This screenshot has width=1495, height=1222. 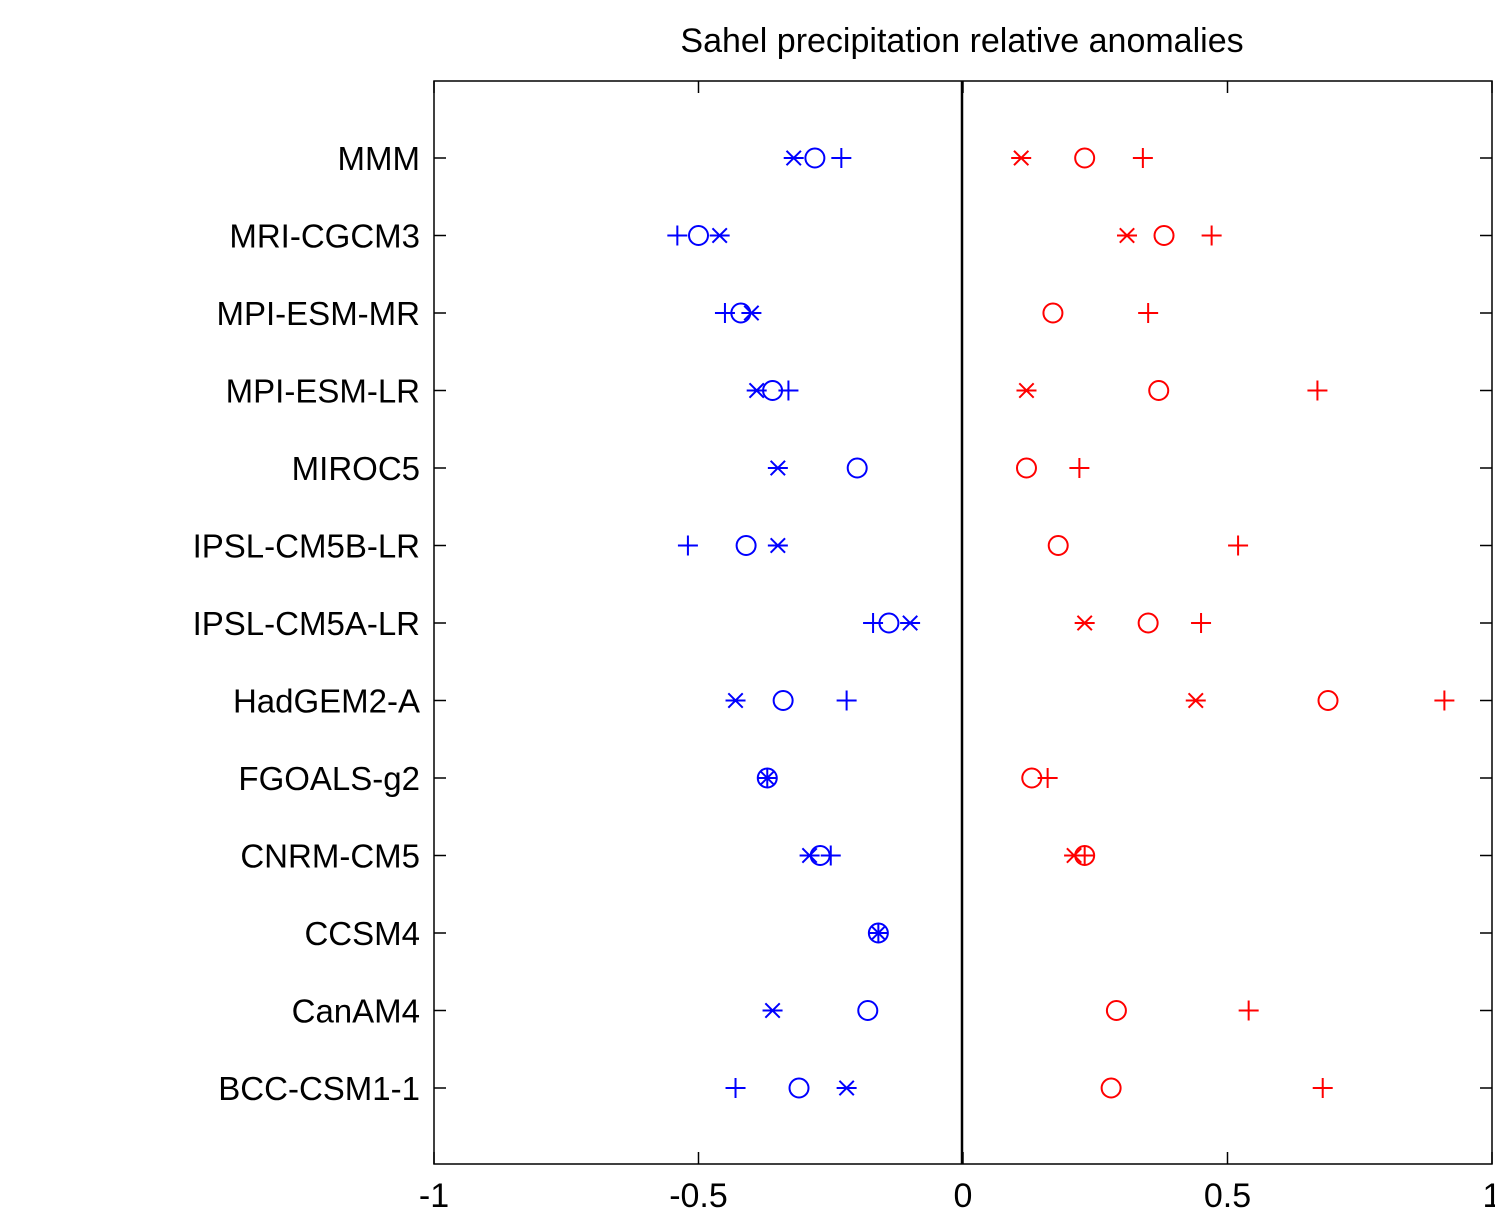 What do you see at coordinates (1489, 1196) in the screenshot?
I see `x-tick-label: 1` at bounding box center [1489, 1196].